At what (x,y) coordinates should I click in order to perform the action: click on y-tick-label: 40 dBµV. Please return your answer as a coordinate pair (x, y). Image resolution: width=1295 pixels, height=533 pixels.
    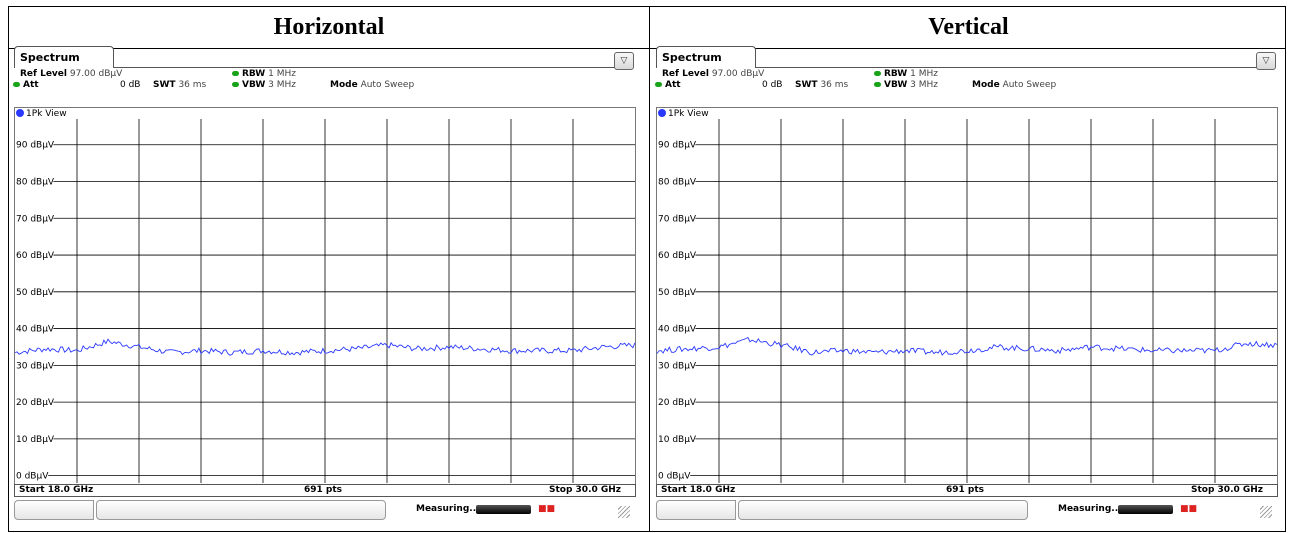
    Looking at the image, I should click on (677, 330).